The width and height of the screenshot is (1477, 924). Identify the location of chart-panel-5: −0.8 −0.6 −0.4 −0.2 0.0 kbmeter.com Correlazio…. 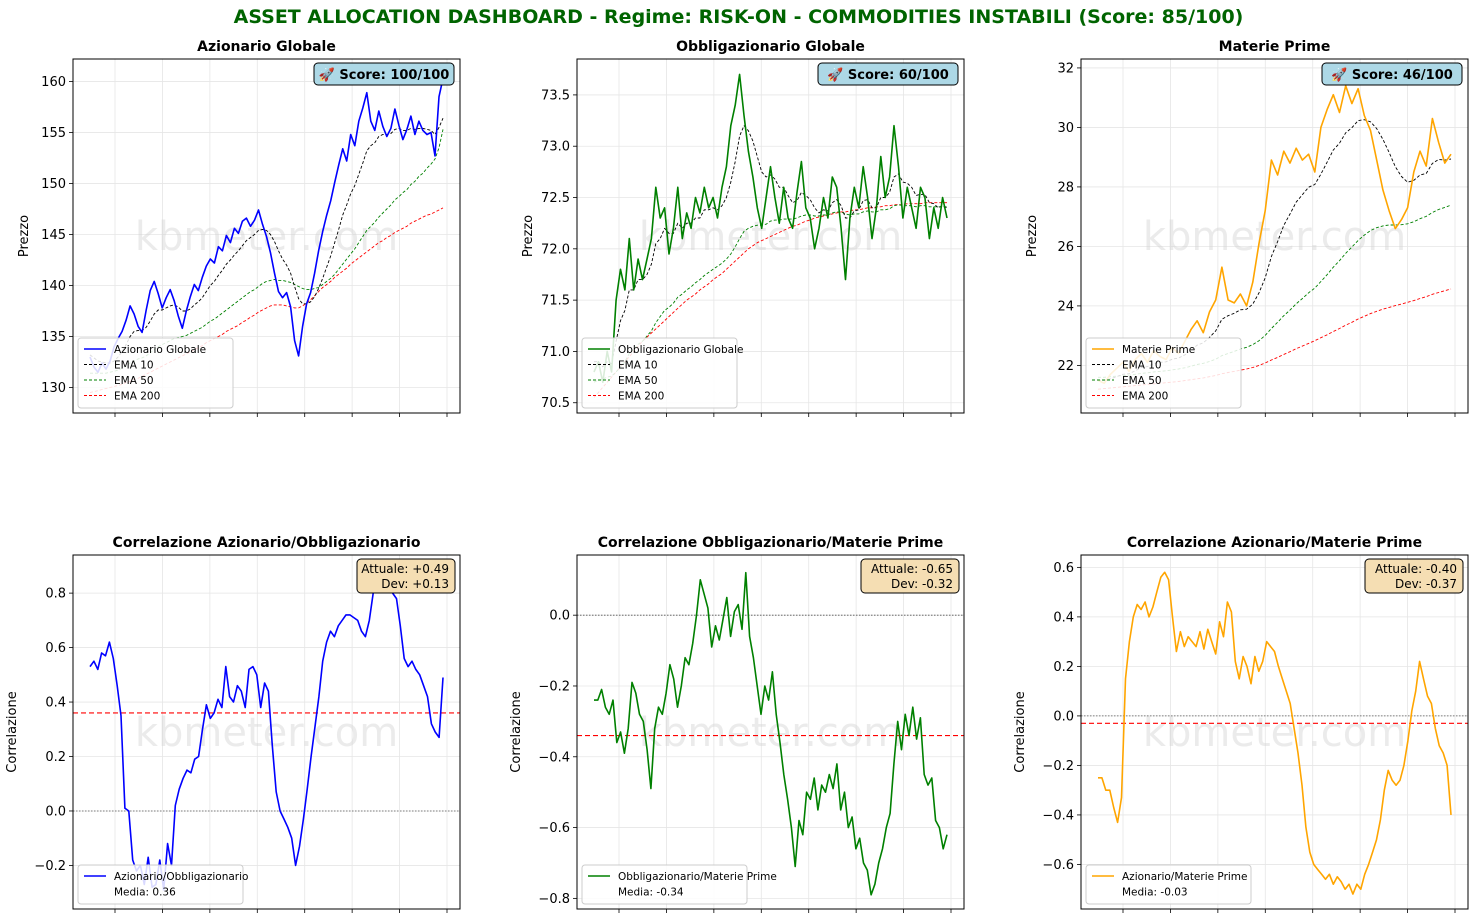
(737, 724).